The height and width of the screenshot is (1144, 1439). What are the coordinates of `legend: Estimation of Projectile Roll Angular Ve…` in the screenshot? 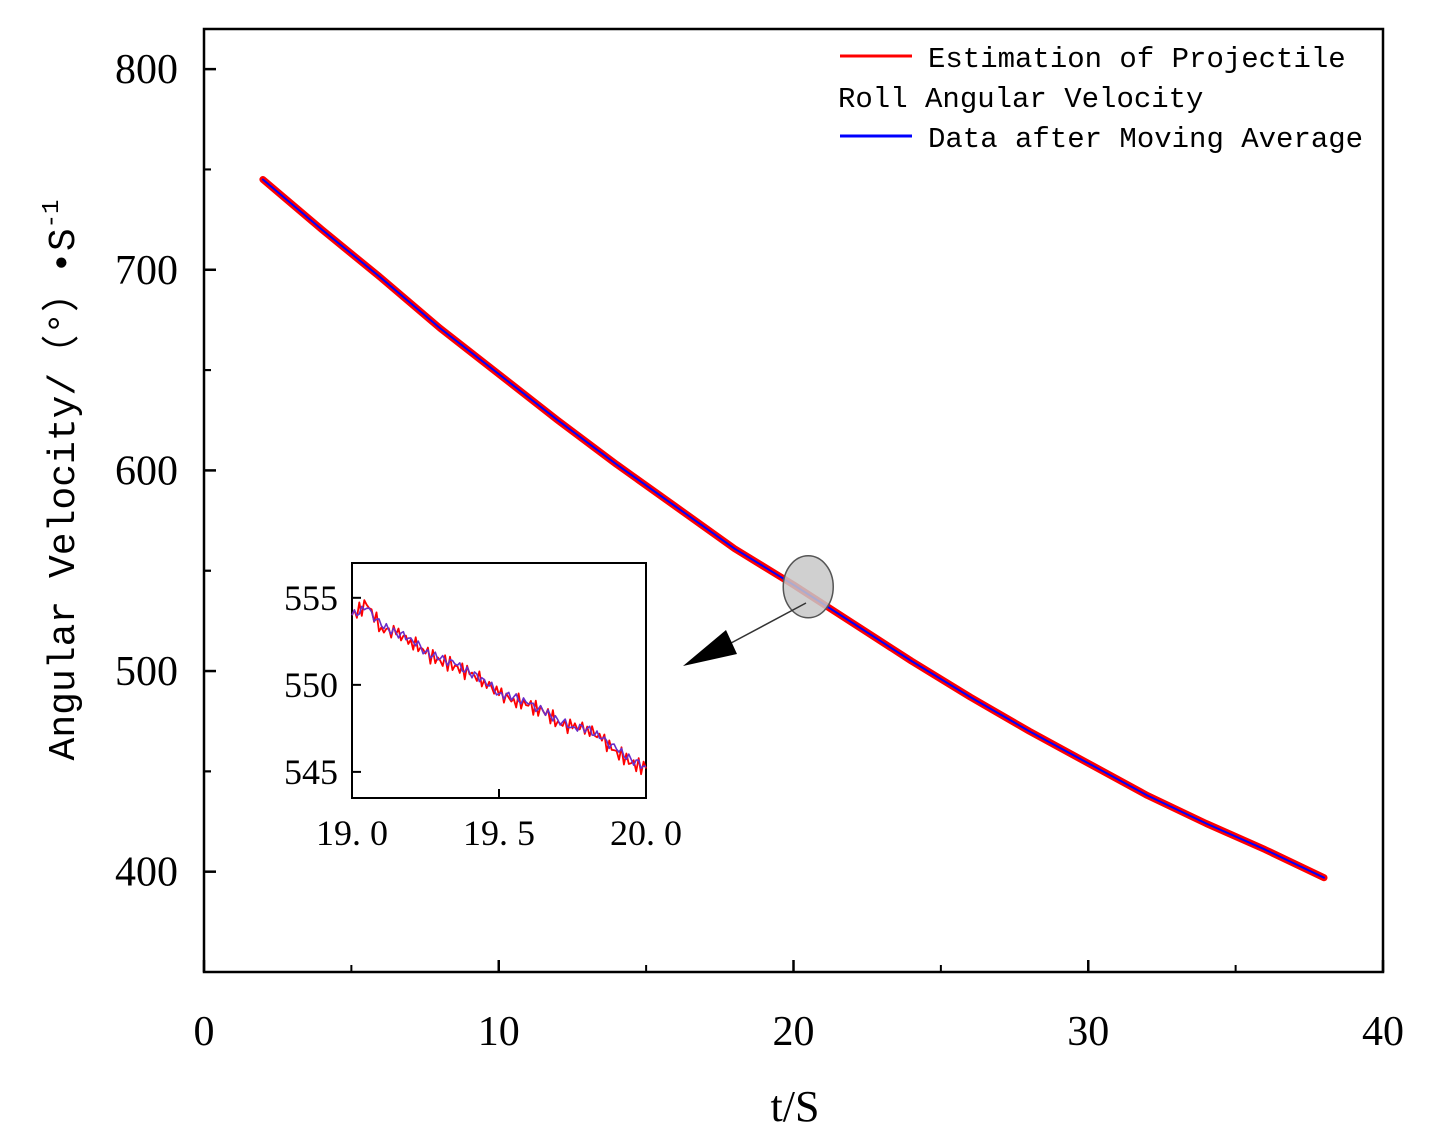 It's located at (1100, 99).